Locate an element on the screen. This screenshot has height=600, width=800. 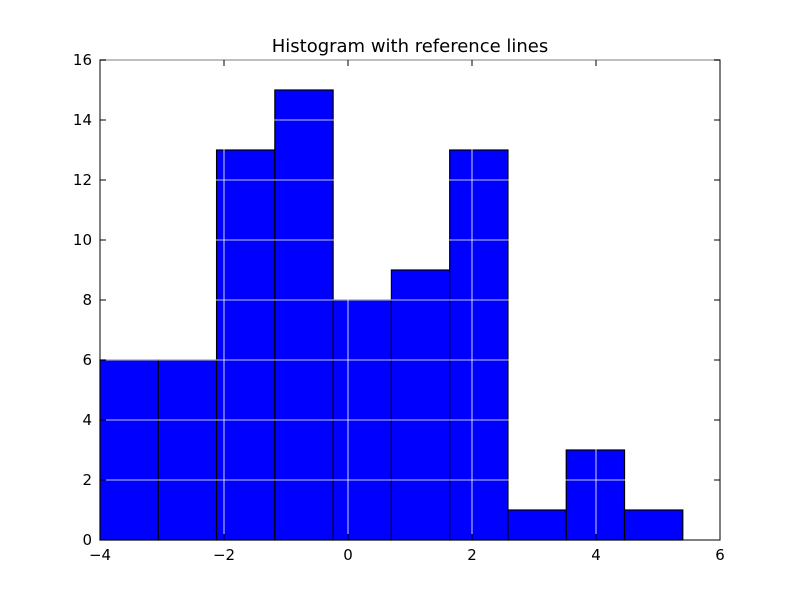
y-tick-label: 8 is located at coordinates (87, 300).